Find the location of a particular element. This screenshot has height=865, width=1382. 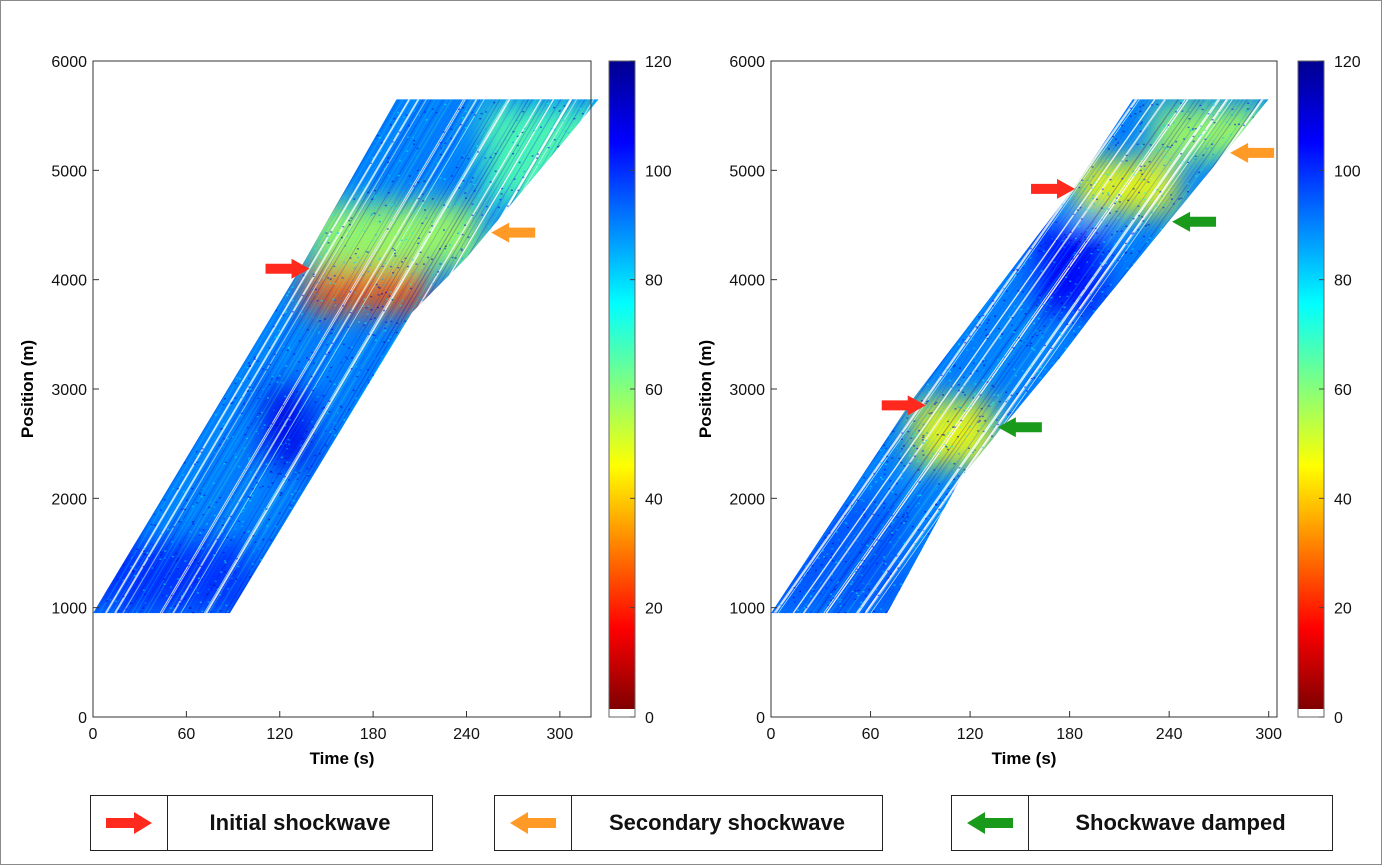

y-tick-label: 6000 is located at coordinates (69, 62).